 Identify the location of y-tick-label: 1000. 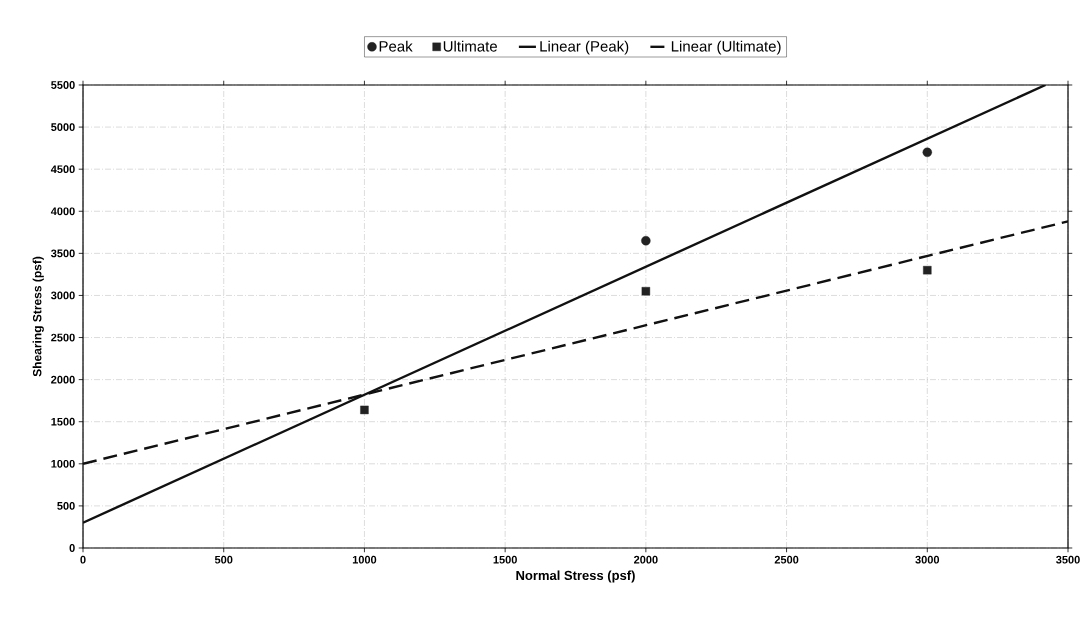
(63, 463).